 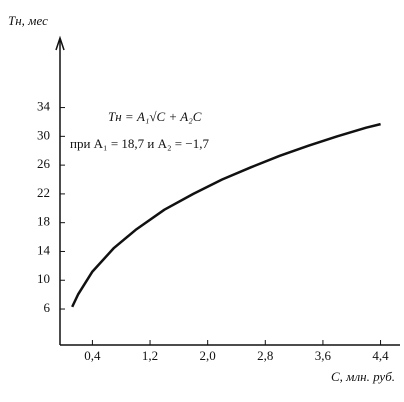 I want to click on x-axis-label: C, млн. руб., so click(x=363, y=376).